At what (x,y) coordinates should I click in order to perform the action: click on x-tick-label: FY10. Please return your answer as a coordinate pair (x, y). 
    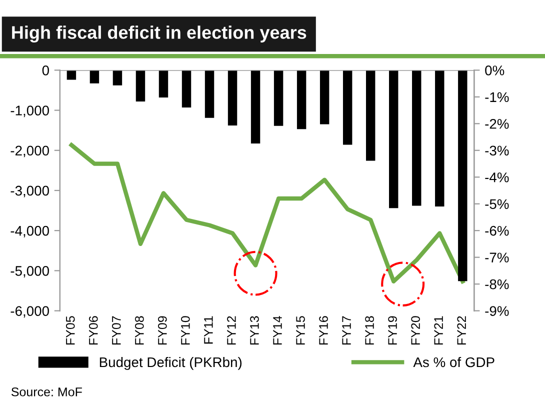
    Looking at the image, I should click on (185, 330).